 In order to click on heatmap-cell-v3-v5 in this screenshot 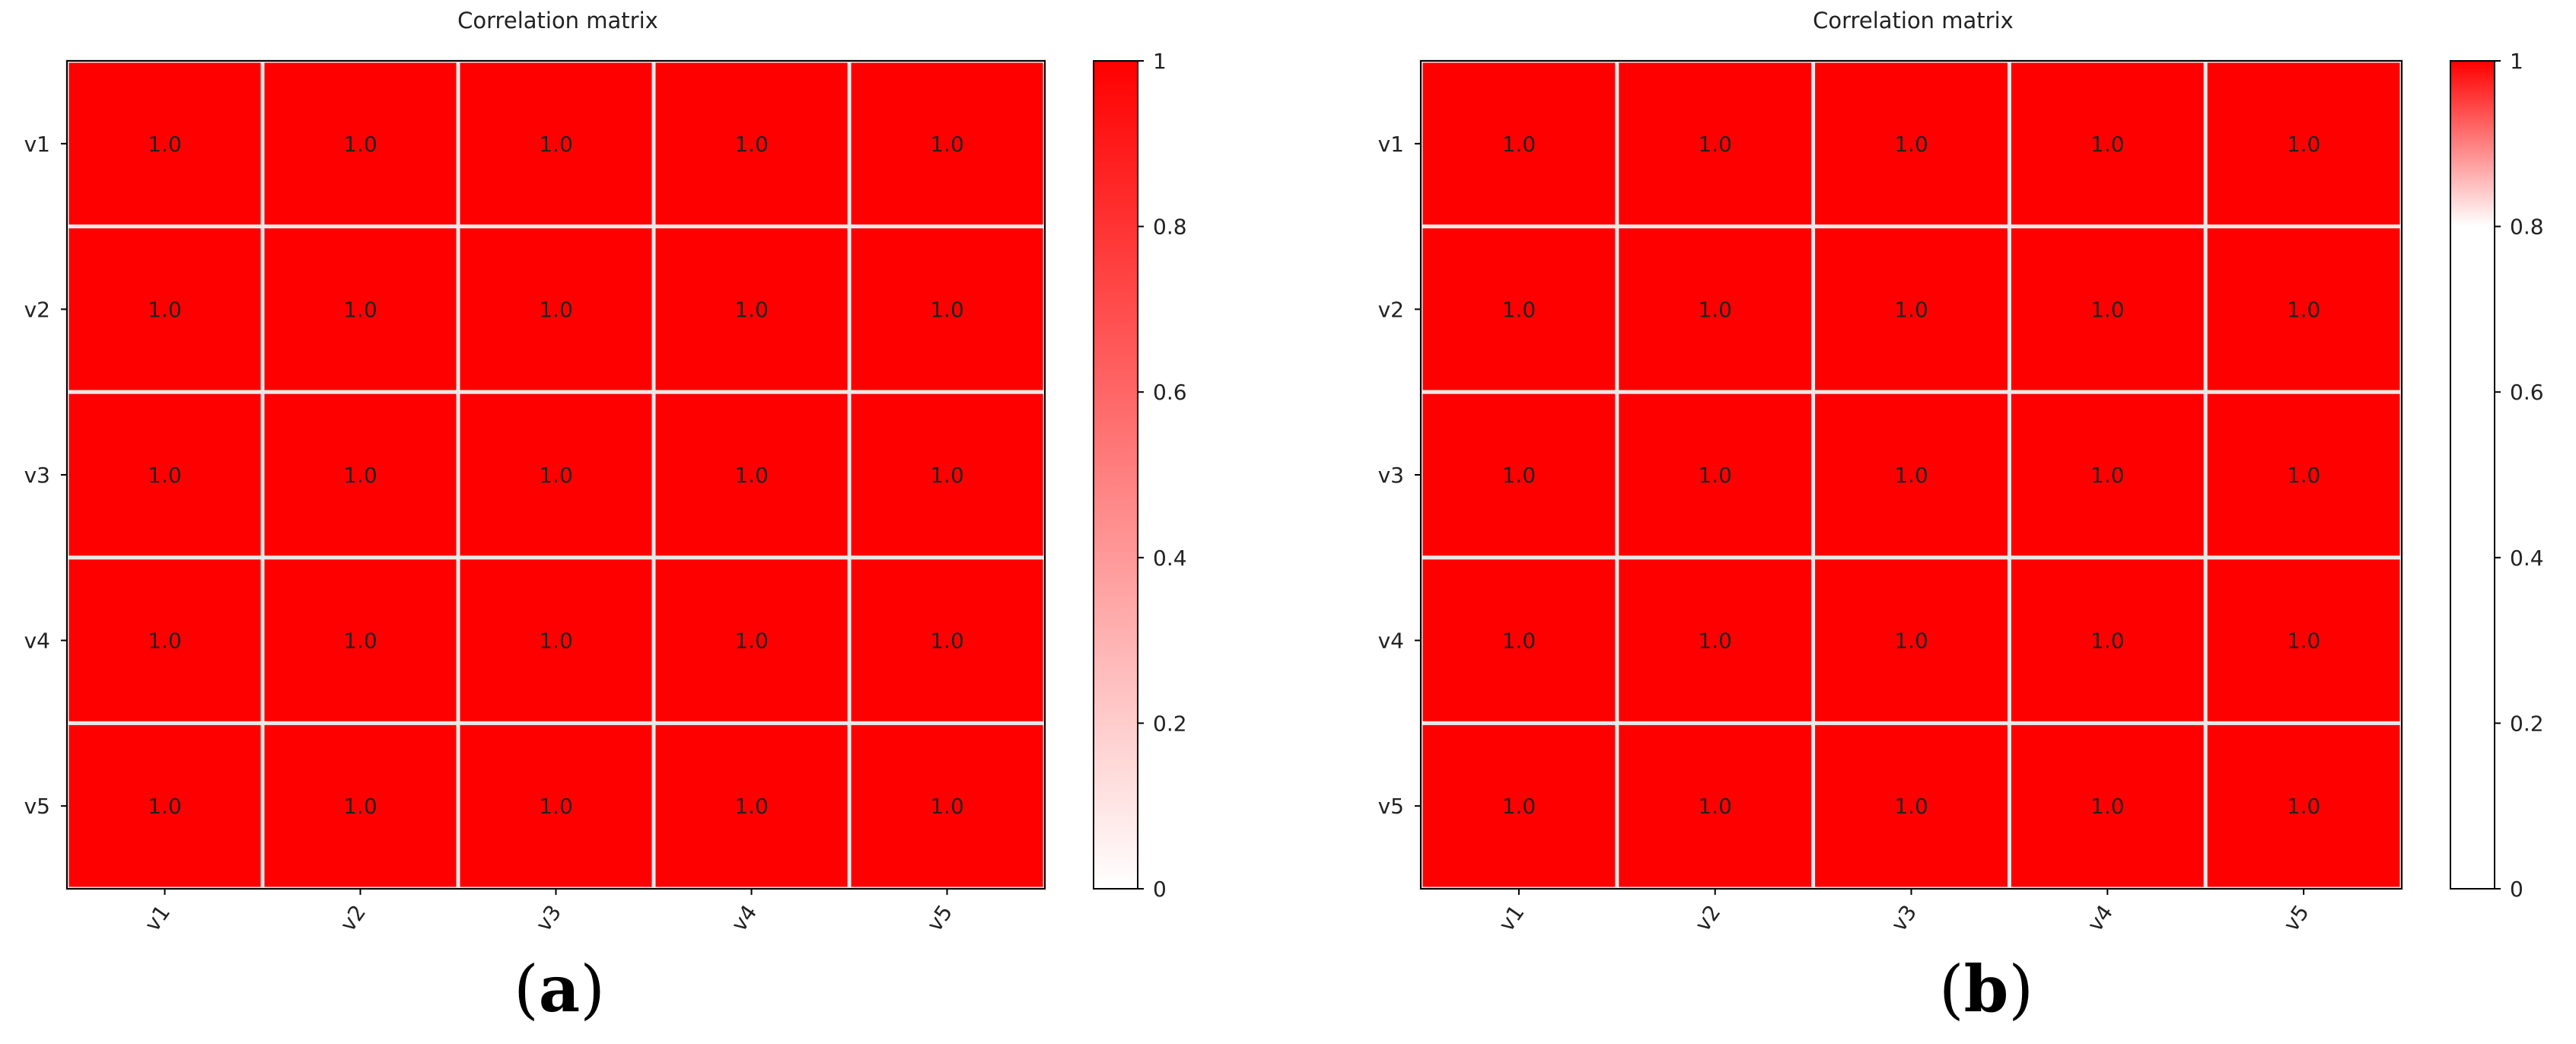, I will do `click(947, 475)`.